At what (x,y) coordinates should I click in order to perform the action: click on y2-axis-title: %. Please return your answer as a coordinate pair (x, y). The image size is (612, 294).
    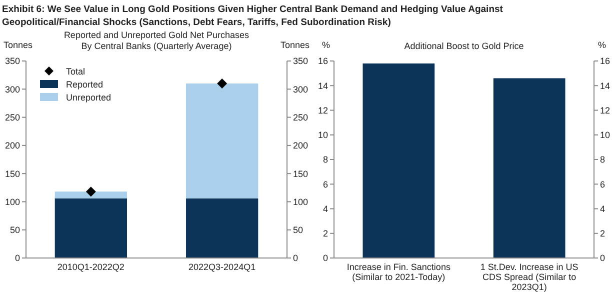
    Looking at the image, I should click on (602, 45).